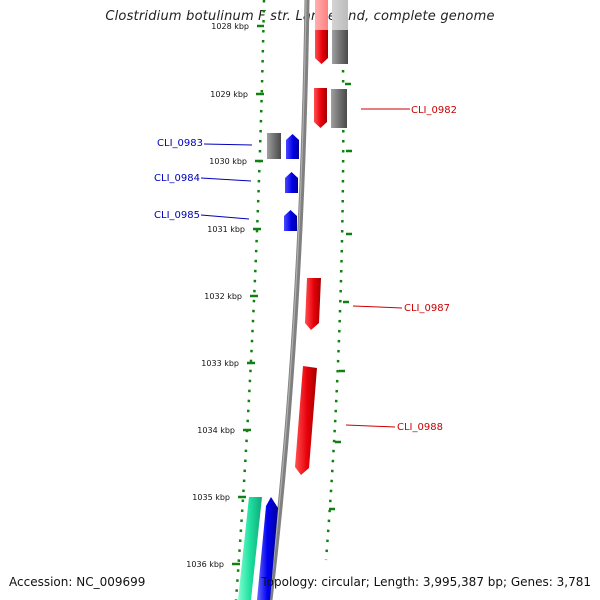  Describe the element at coordinates (288, 300) in the screenshot. I see `genome-backbone` at that location.